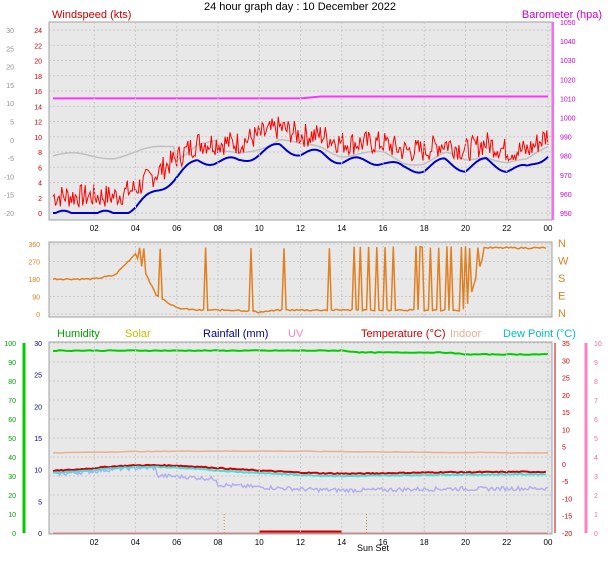 The height and width of the screenshot is (561, 608). Describe the element at coordinates (10, 86) in the screenshot. I see `grey-y-tick: 15` at that location.